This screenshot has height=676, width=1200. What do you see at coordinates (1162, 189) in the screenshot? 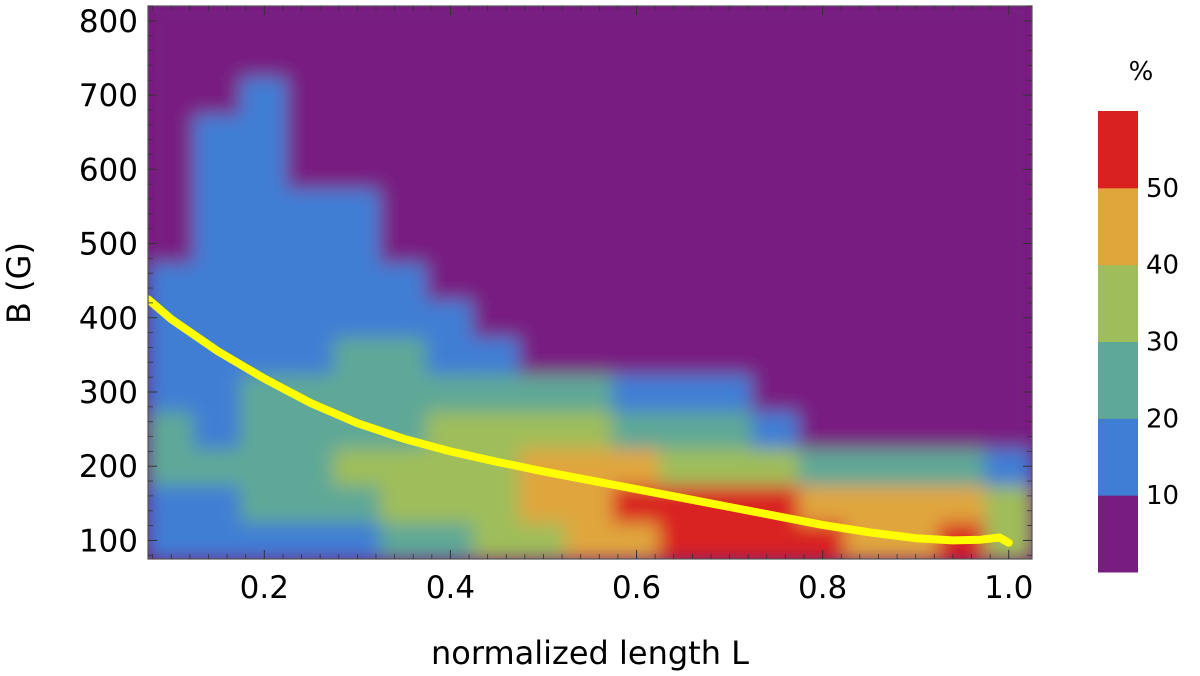
I see `colorbar-tick-label: 50` at bounding box center [1162, 189].